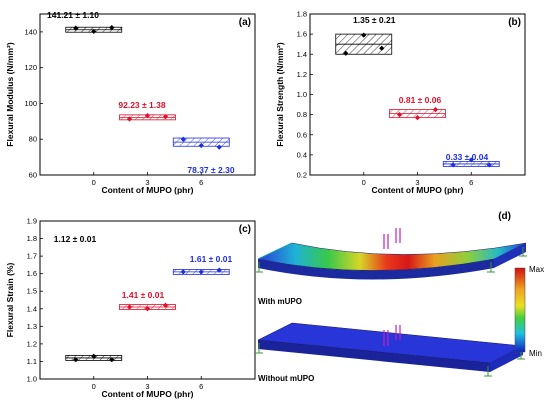 The image size is (550, 415). What do you see at coordinates (504, 216) in the screenshot?
I see `panel-d-label: (d)` at bounding box center [504, 216].